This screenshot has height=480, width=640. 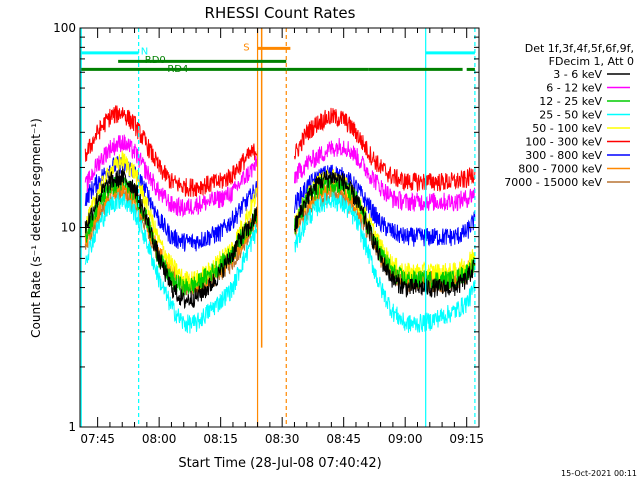 I want to click on x-tick-label: 07:45, so click(x=97, y=439).